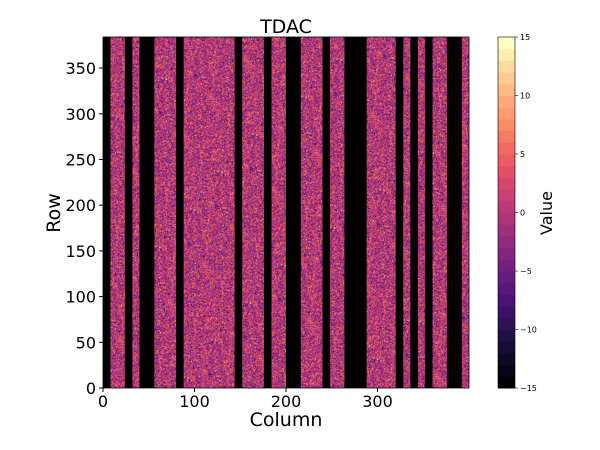  What do you see at coordinates (528, 388) in the screenshot?
I see `colorbar-tick-label: −15` at bounding box center [528, 388].